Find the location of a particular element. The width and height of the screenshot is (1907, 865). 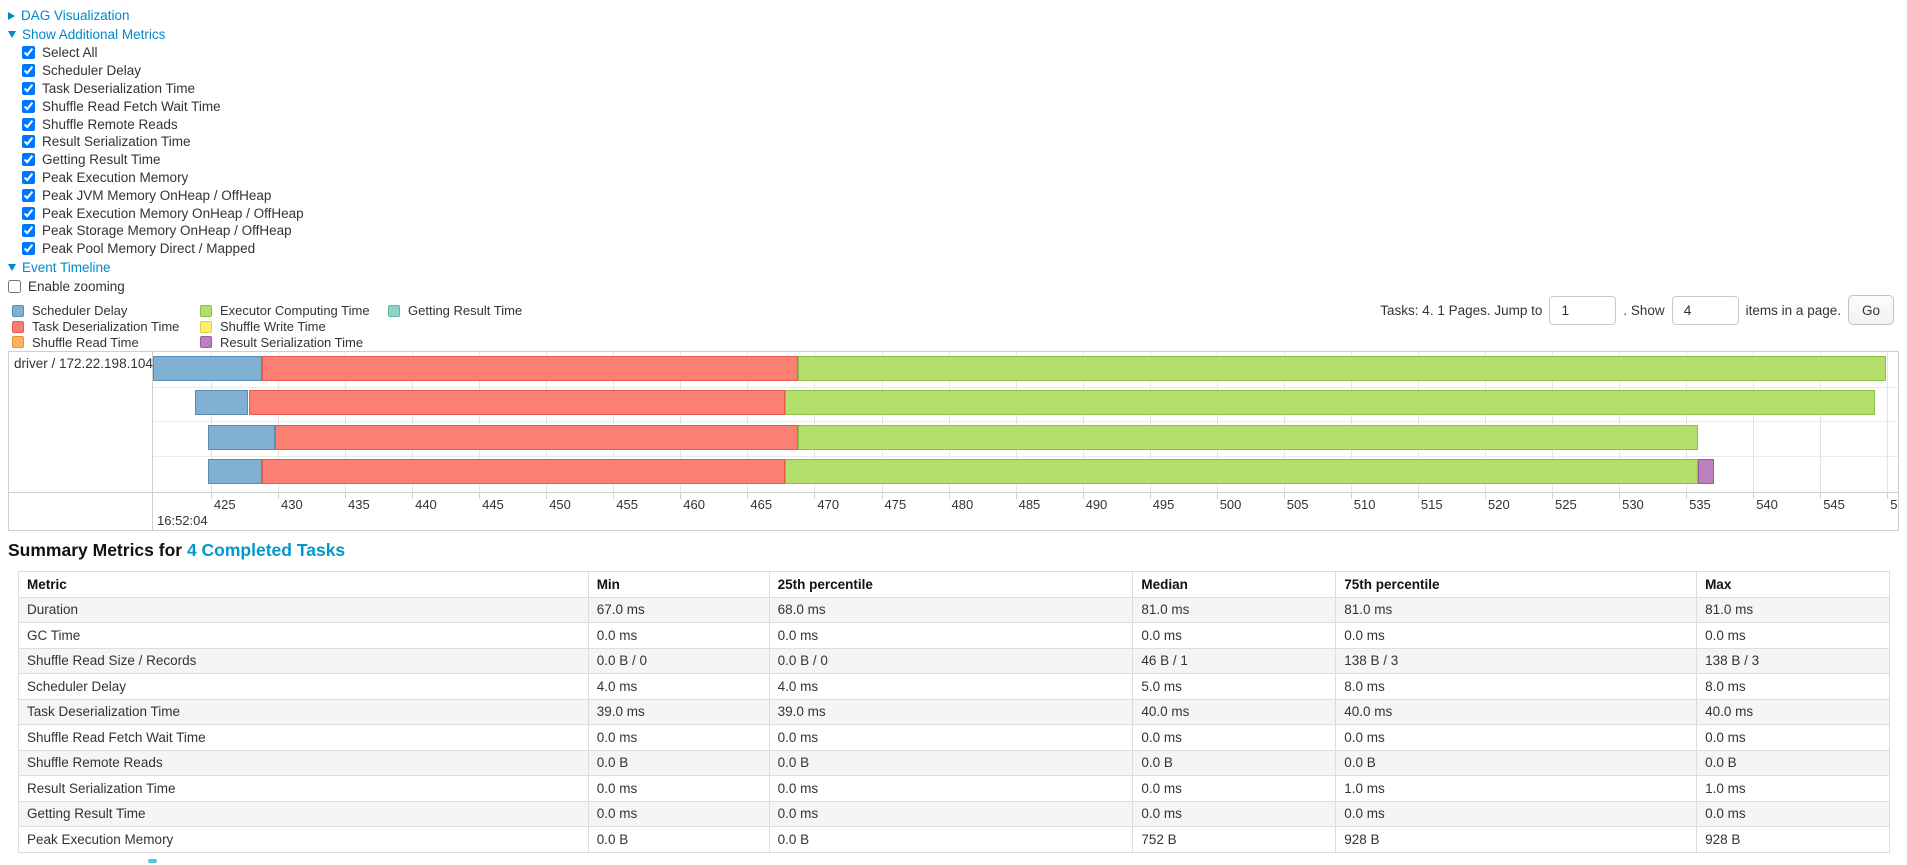

legend-item-executor-computing: Executor Computing Time is located at coordinates (294, 311).